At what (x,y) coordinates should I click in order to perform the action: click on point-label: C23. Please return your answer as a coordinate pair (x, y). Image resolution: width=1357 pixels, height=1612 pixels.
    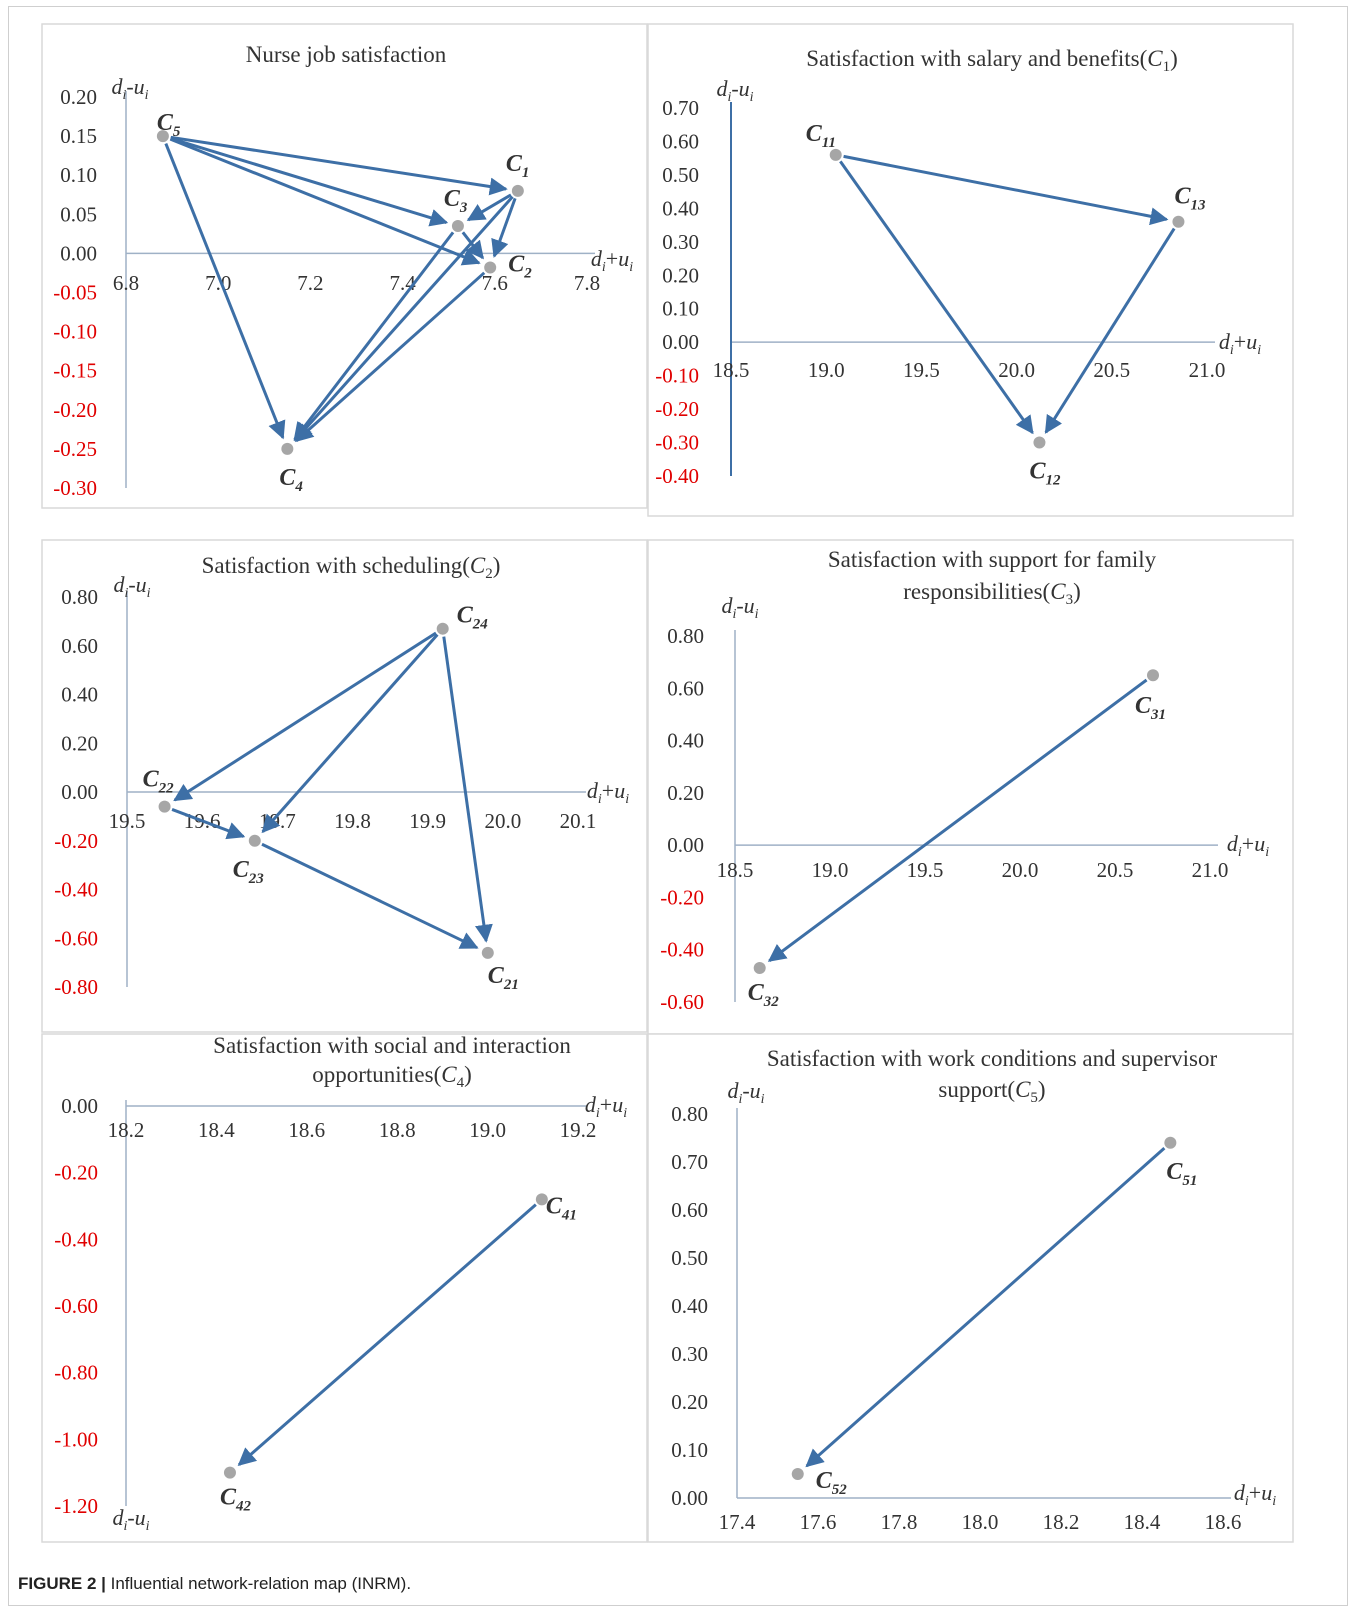
    Looking at the image, I should click on (249, 872).